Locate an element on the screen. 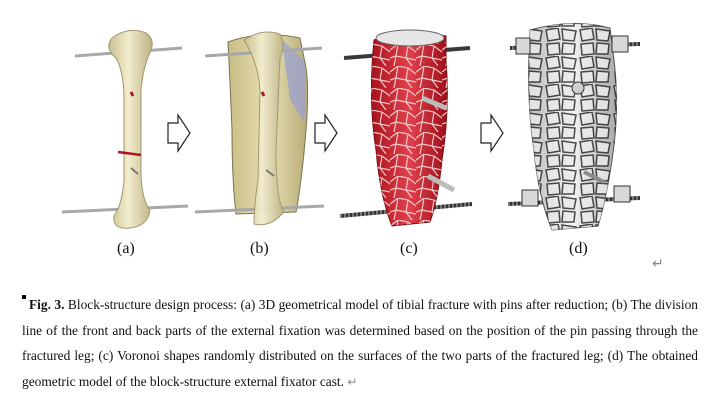 The image size is (719, 409). figure-return-mark: ↵ is located at coordinates (658, 264).